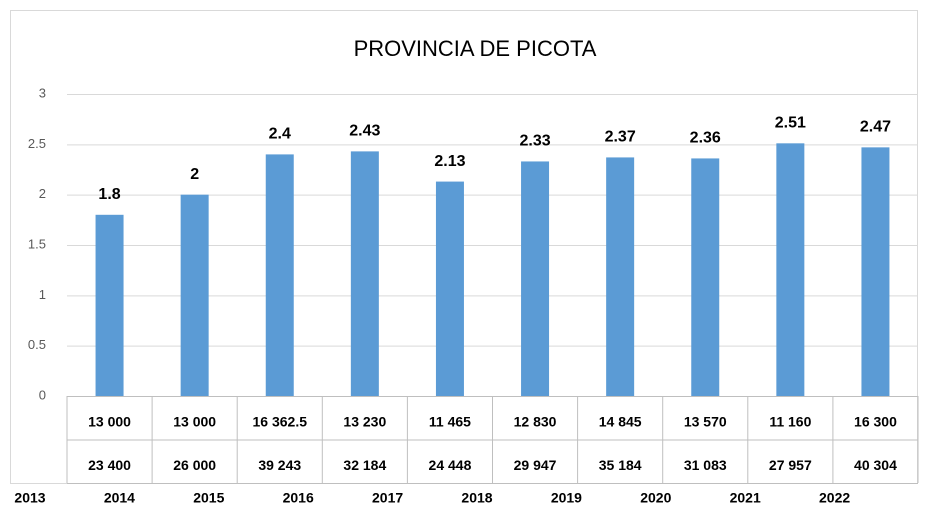  What do you see at coordinates (476, 498) in the screenshot?
I see `x-tick-label: 2018` at bounding box center [476, 498].